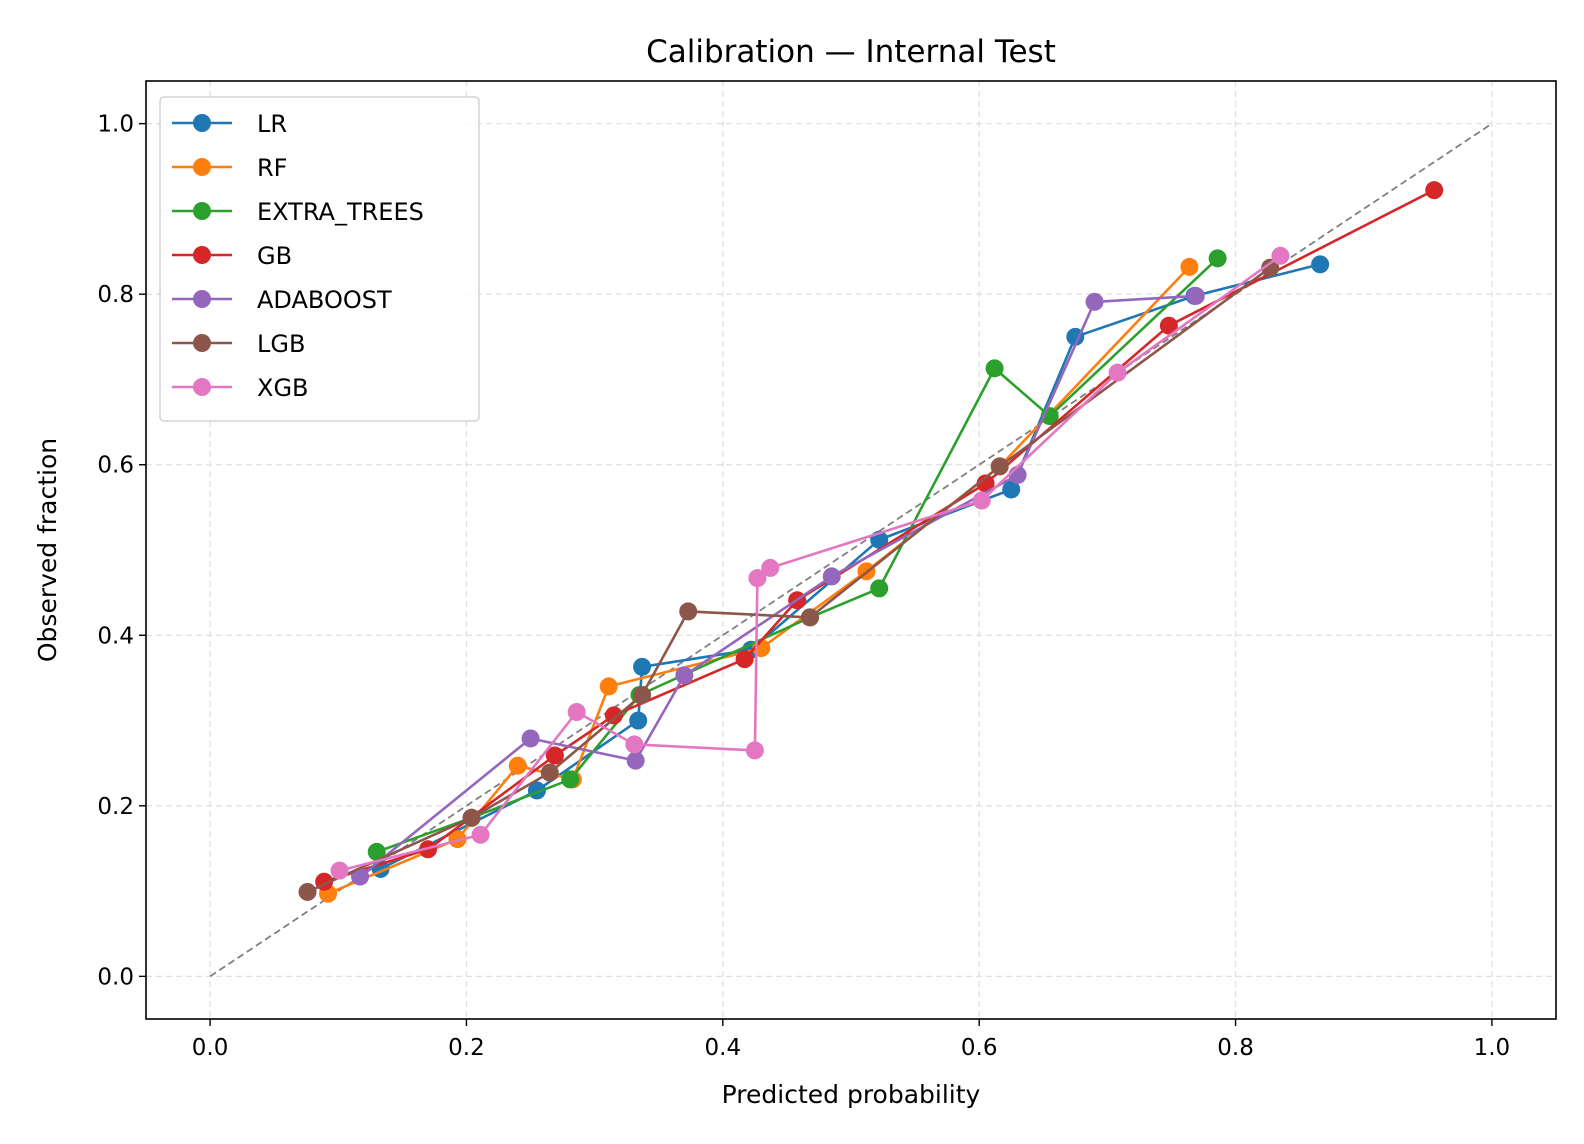 This screenshot has height=1144, width=1584. I want to click on legend-marker-lgb, so click(202, 343).